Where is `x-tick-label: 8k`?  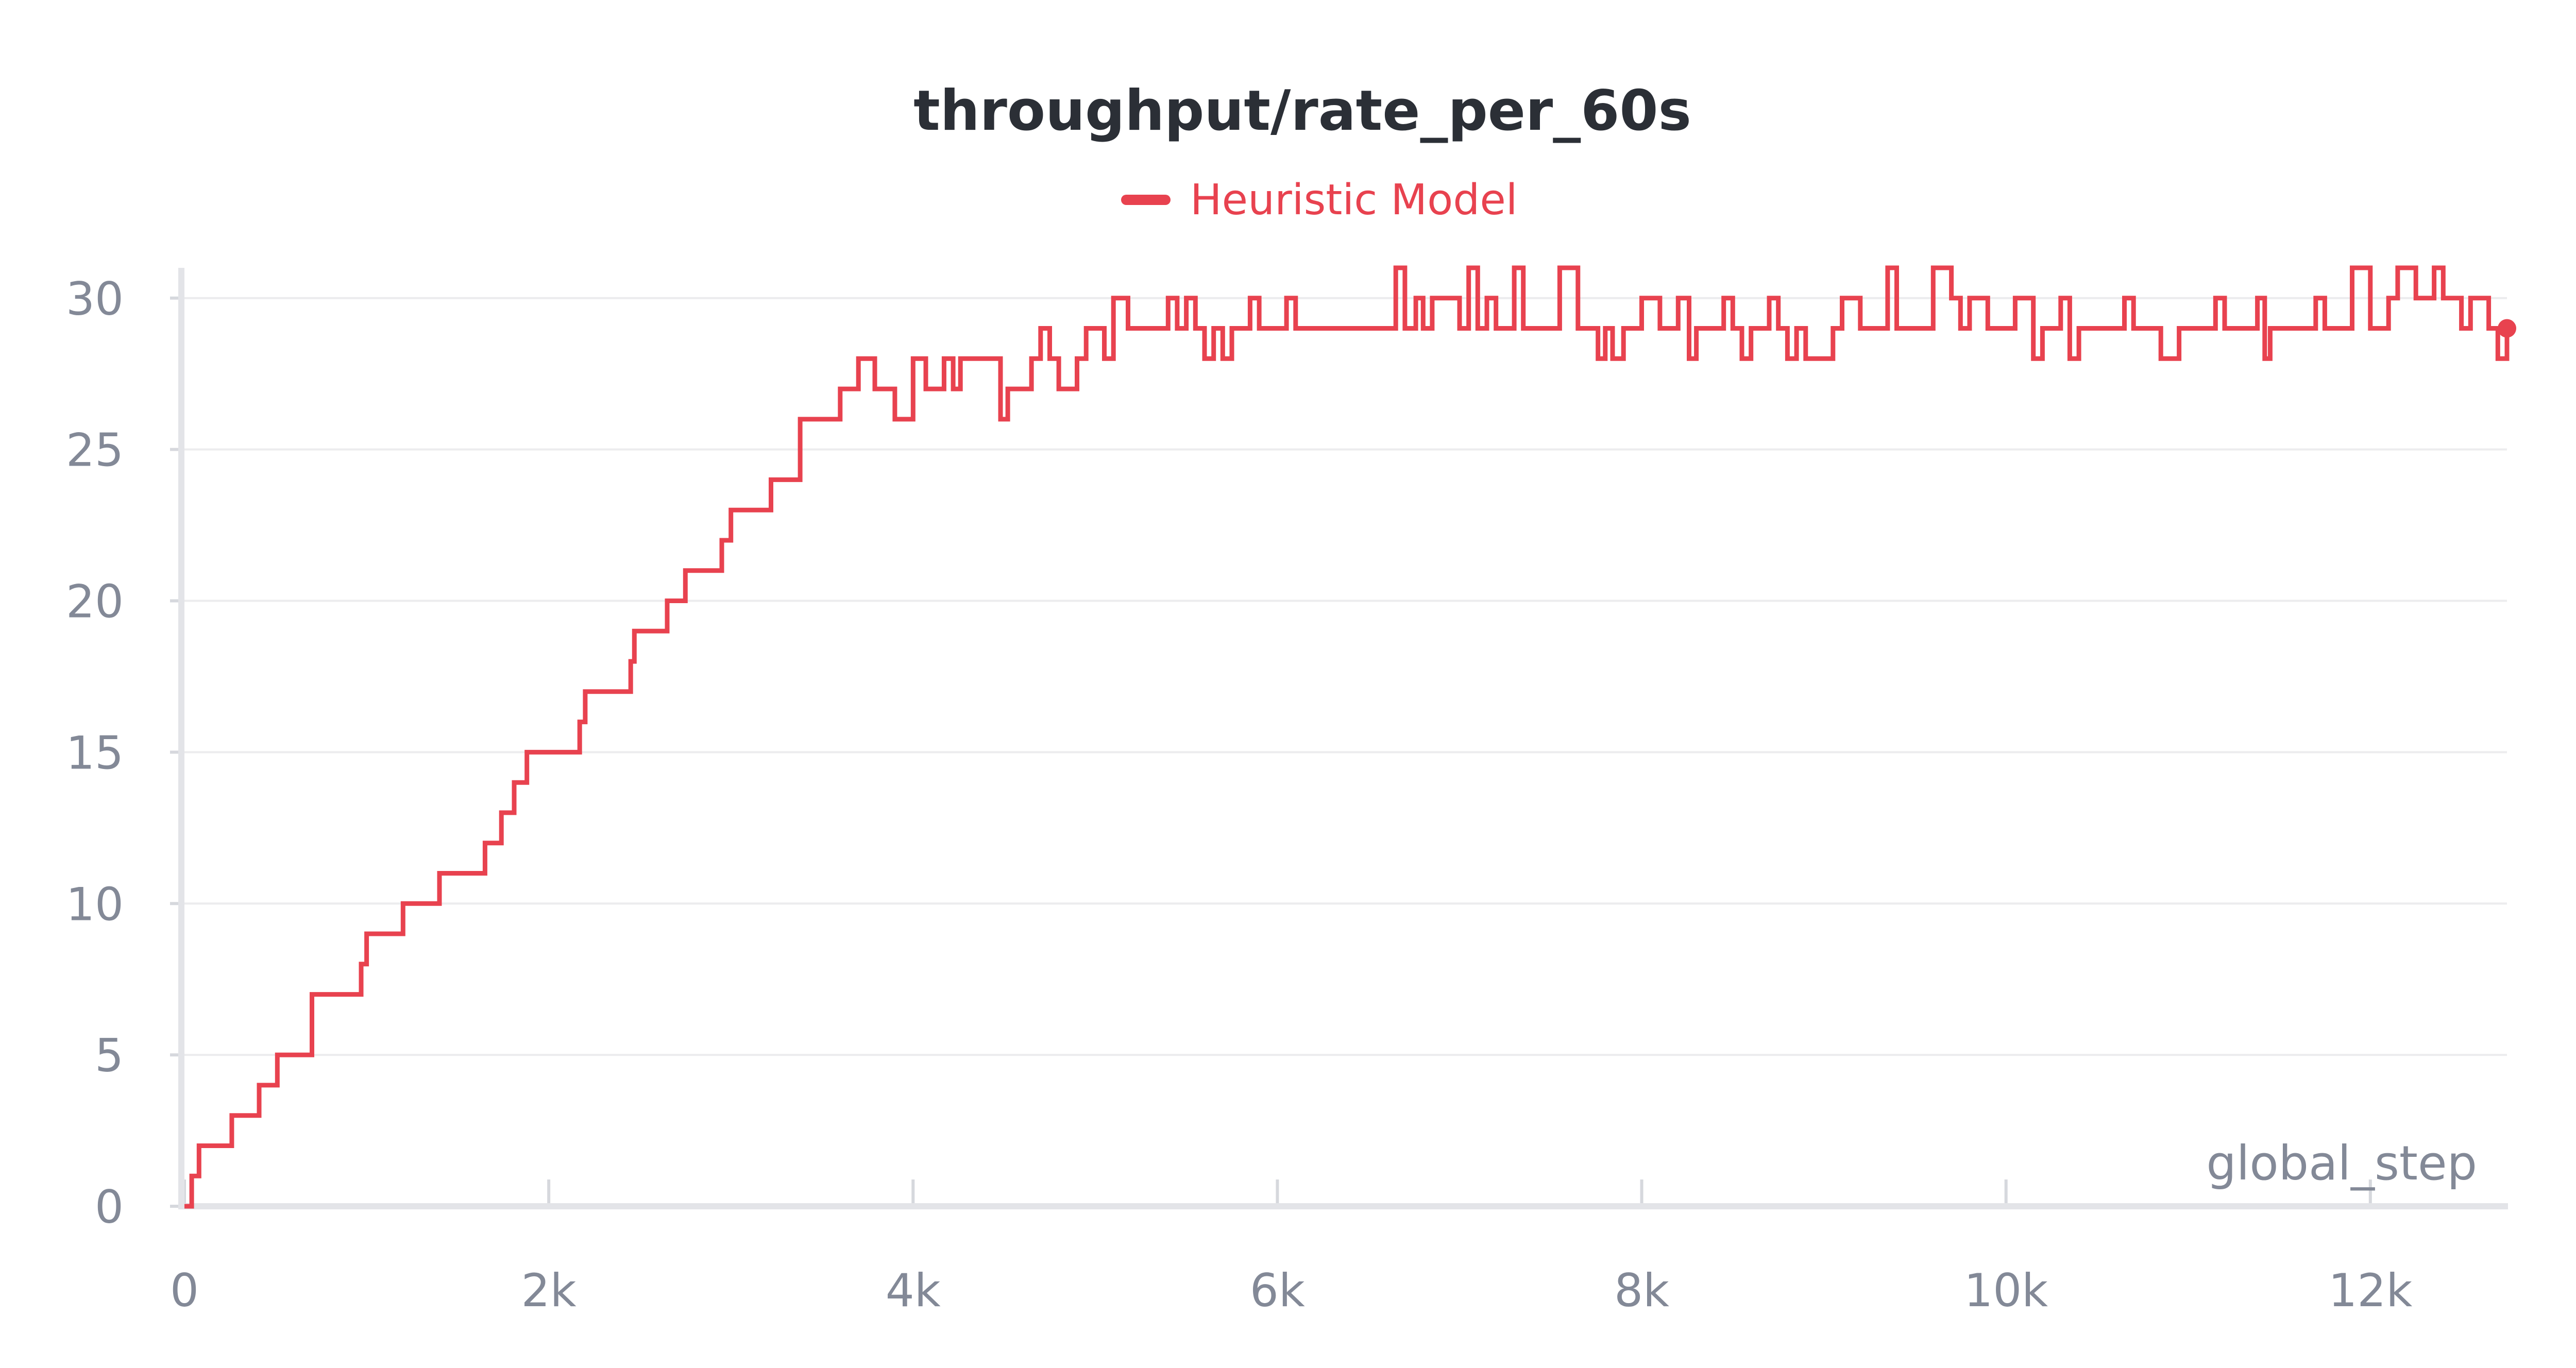 x-tick-label: 8k is located at coordinates (1641, 1290).